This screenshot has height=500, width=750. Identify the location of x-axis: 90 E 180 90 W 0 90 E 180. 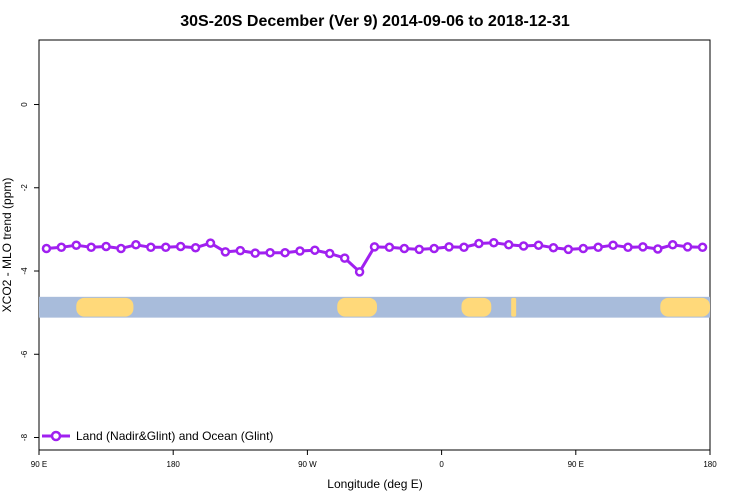
(374, 459).